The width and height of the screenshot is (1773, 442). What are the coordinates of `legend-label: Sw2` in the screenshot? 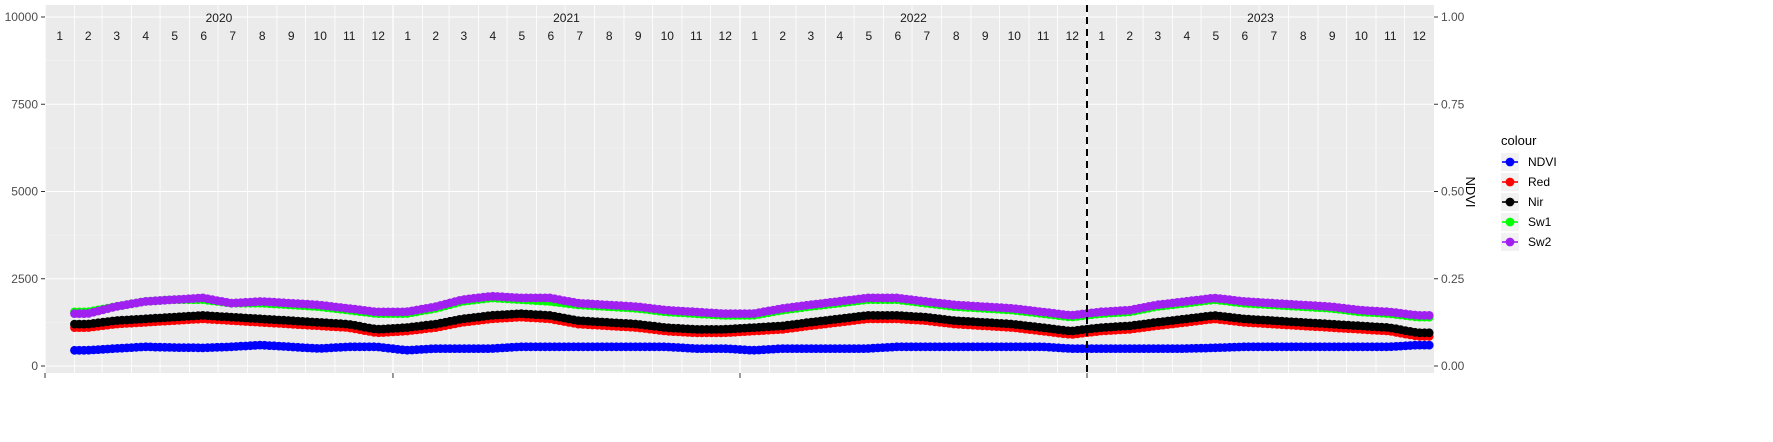 It's located at (1540, 242).